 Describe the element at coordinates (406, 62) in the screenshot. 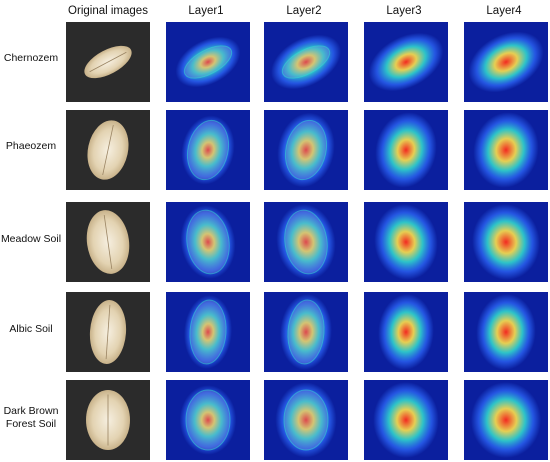

I see `image-chernozem-layer3` at that location.